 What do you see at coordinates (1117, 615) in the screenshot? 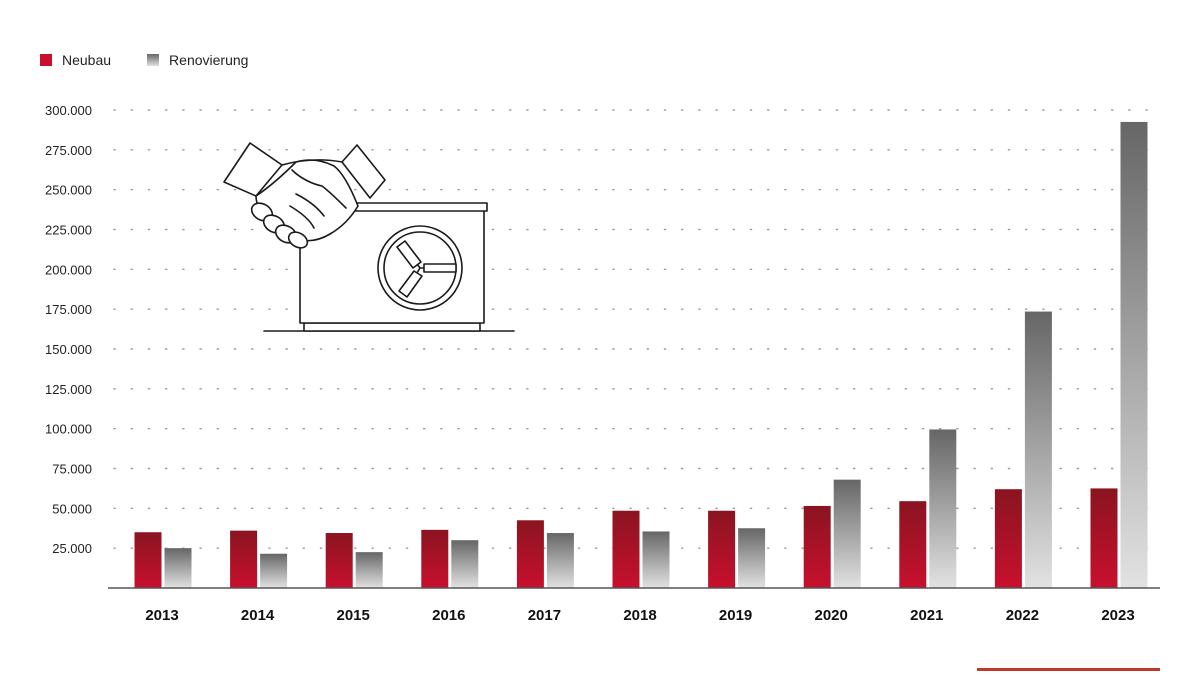
I see `x-tick-label: 2023` at bounding box center [1117, 615].